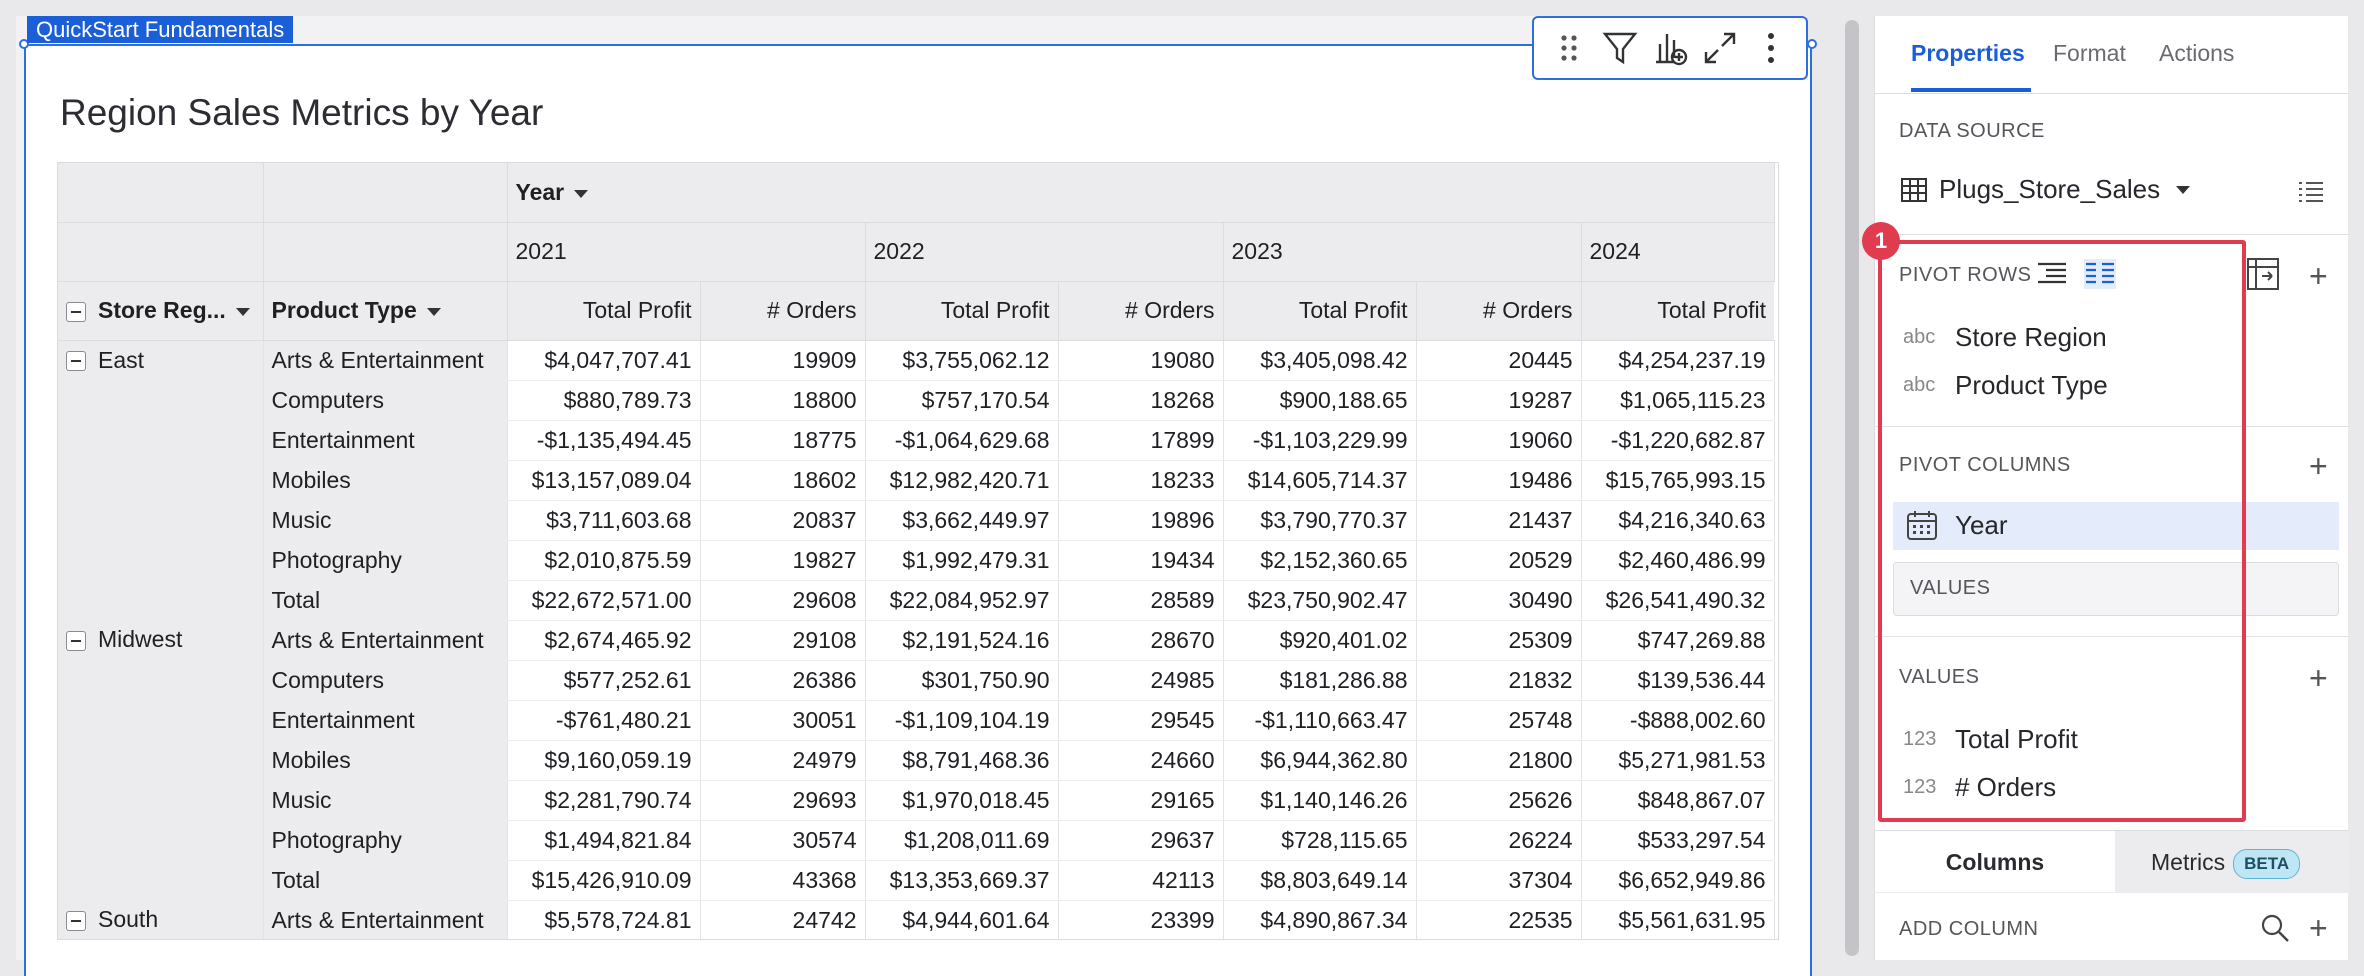  Describe the element at coordinates (2275, 928) in the screenshot. I see `search-icon` at that location.